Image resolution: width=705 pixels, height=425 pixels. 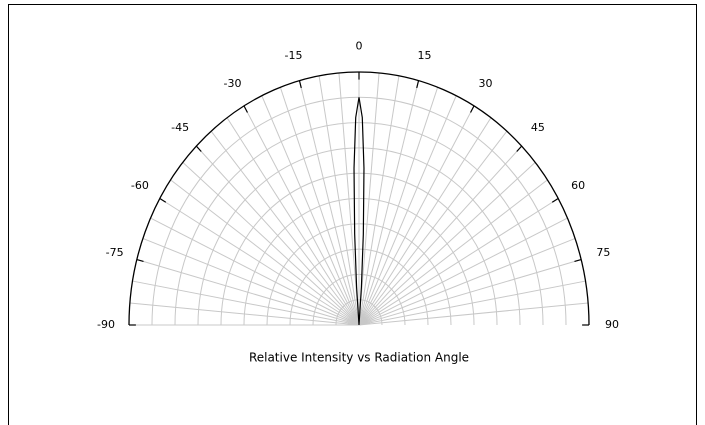 What do you see at coordinates (603, 252) in the screenshot?
I see `angle-tick-label: 75` at bounding box center [603, 252].